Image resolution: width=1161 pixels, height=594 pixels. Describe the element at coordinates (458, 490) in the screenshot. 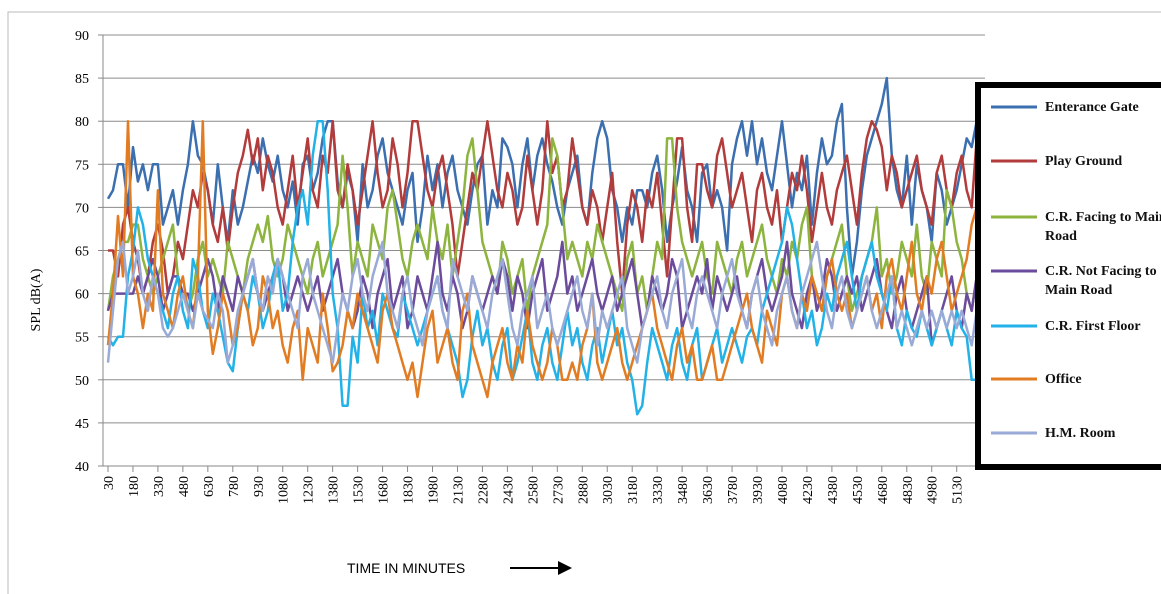

I see `x-tick-label: 2130` at that location.